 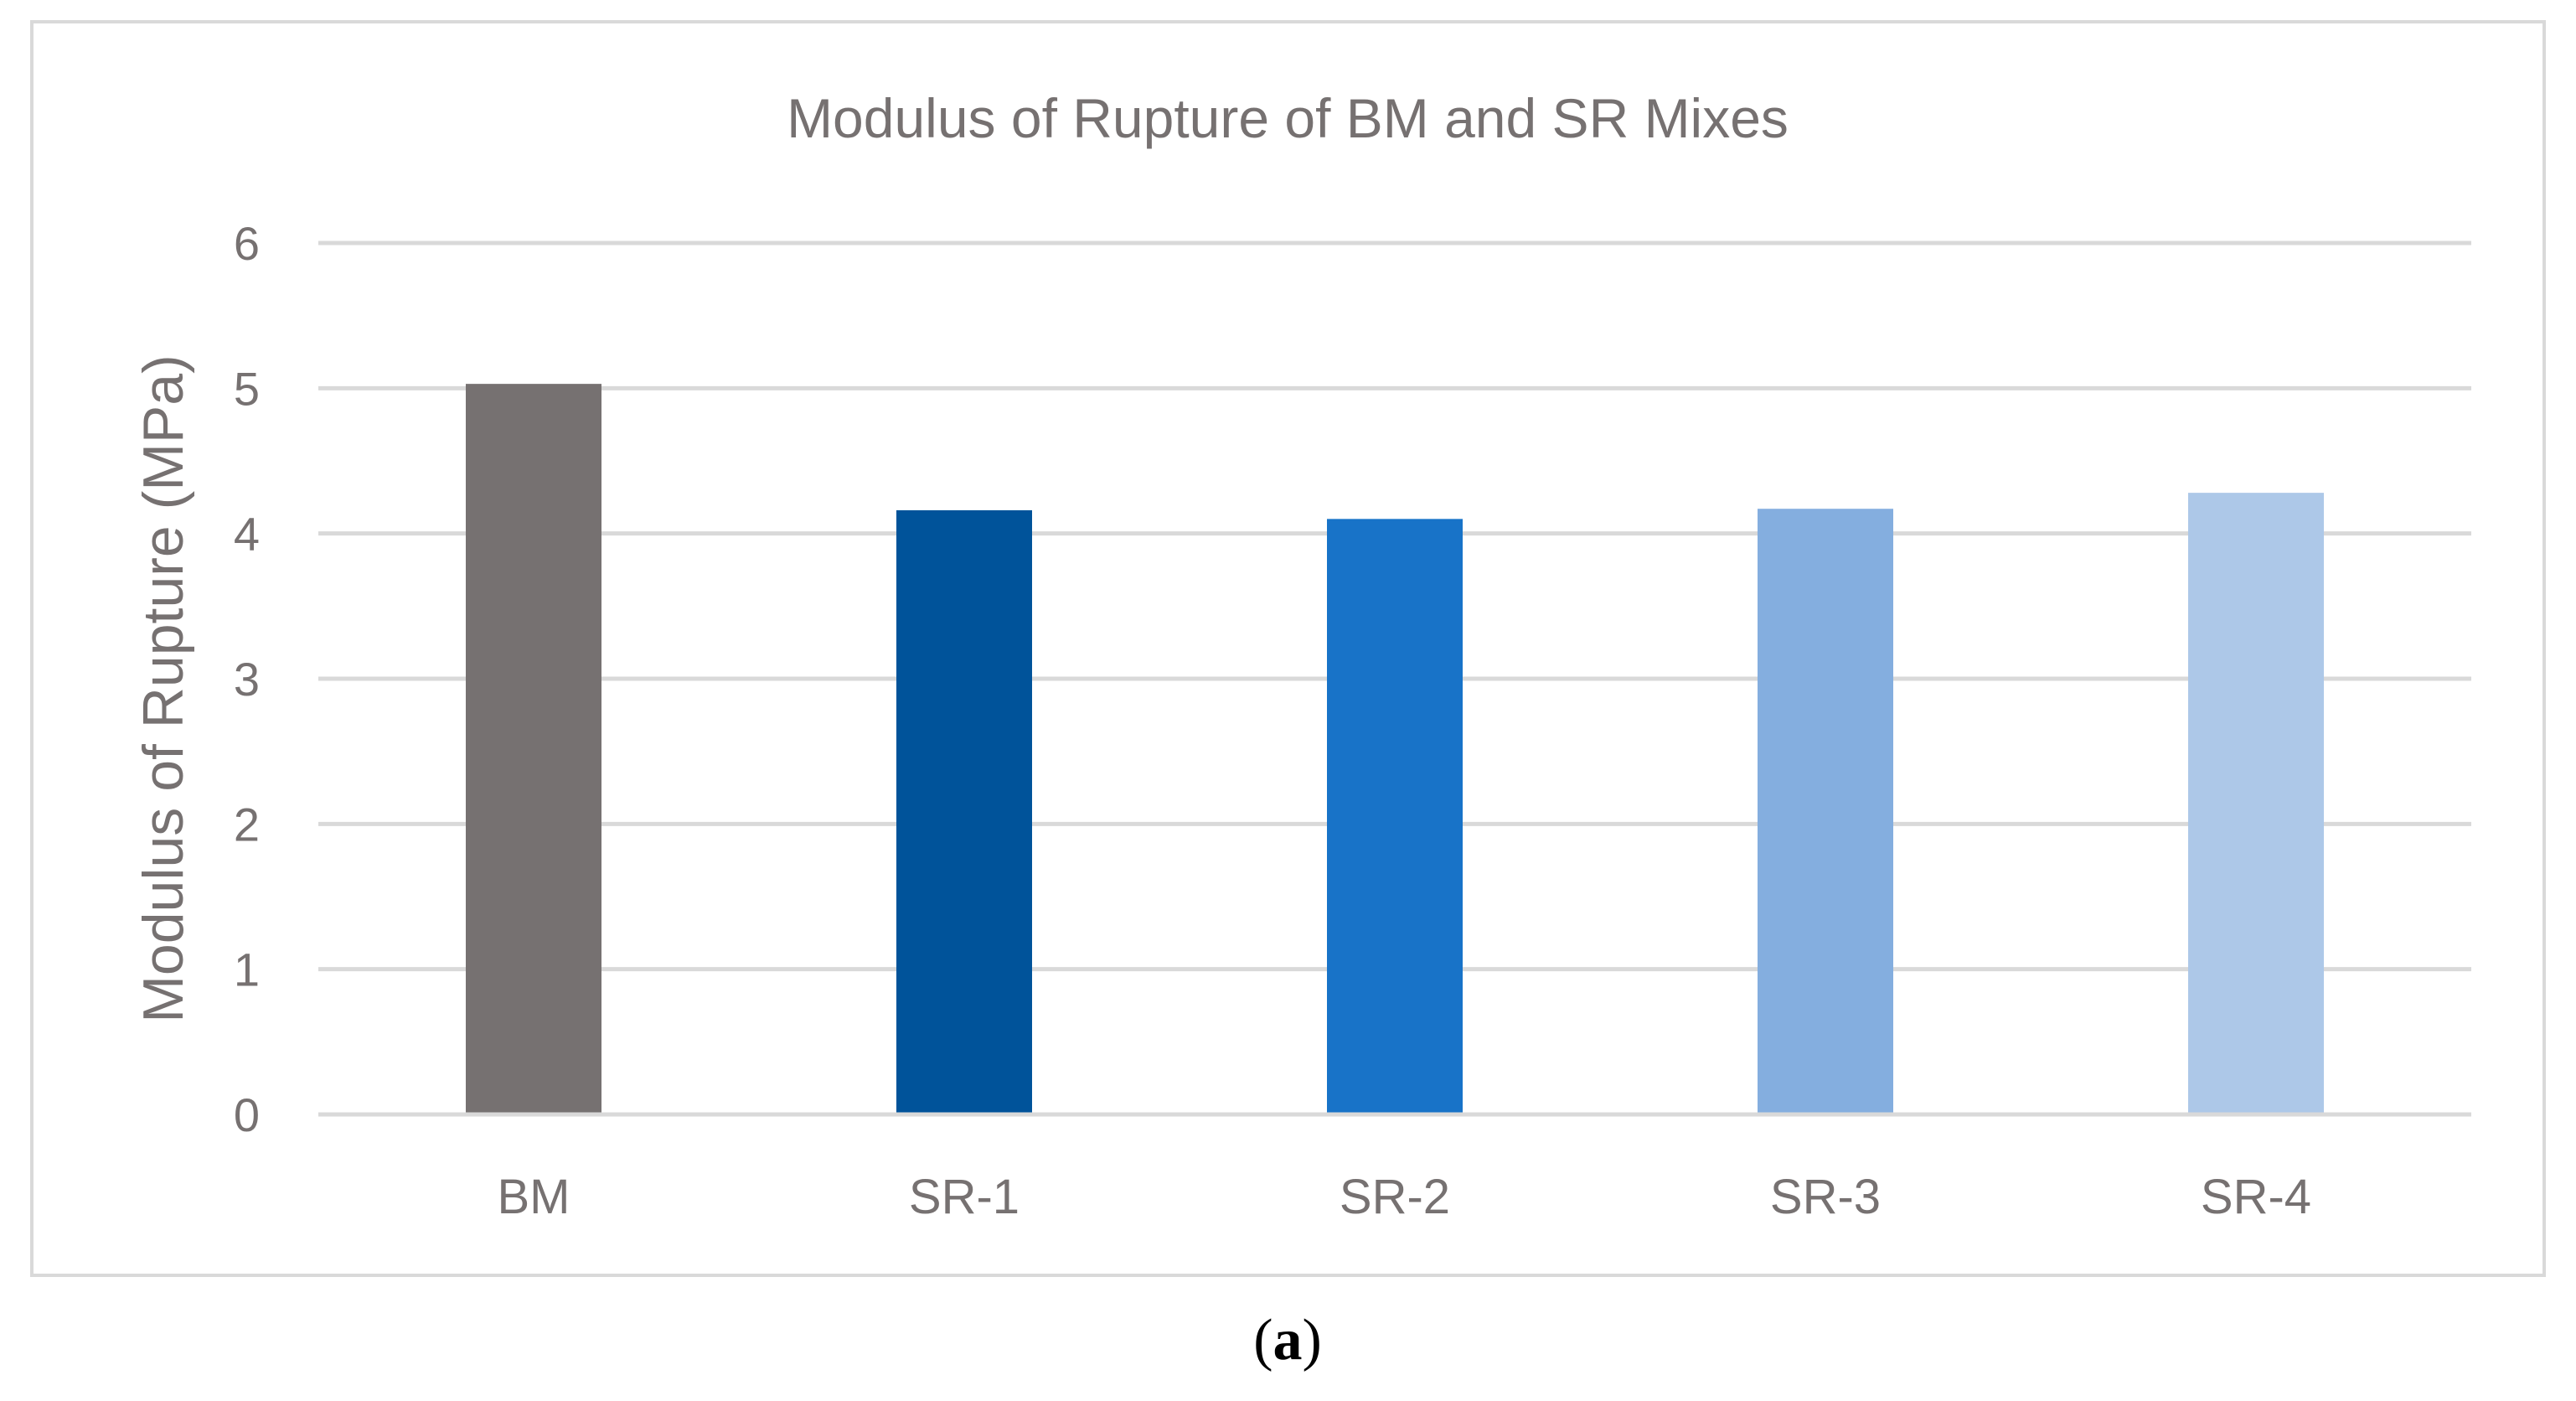 I want to click on figure-caption: (a), so click(x=1287, y=1340).